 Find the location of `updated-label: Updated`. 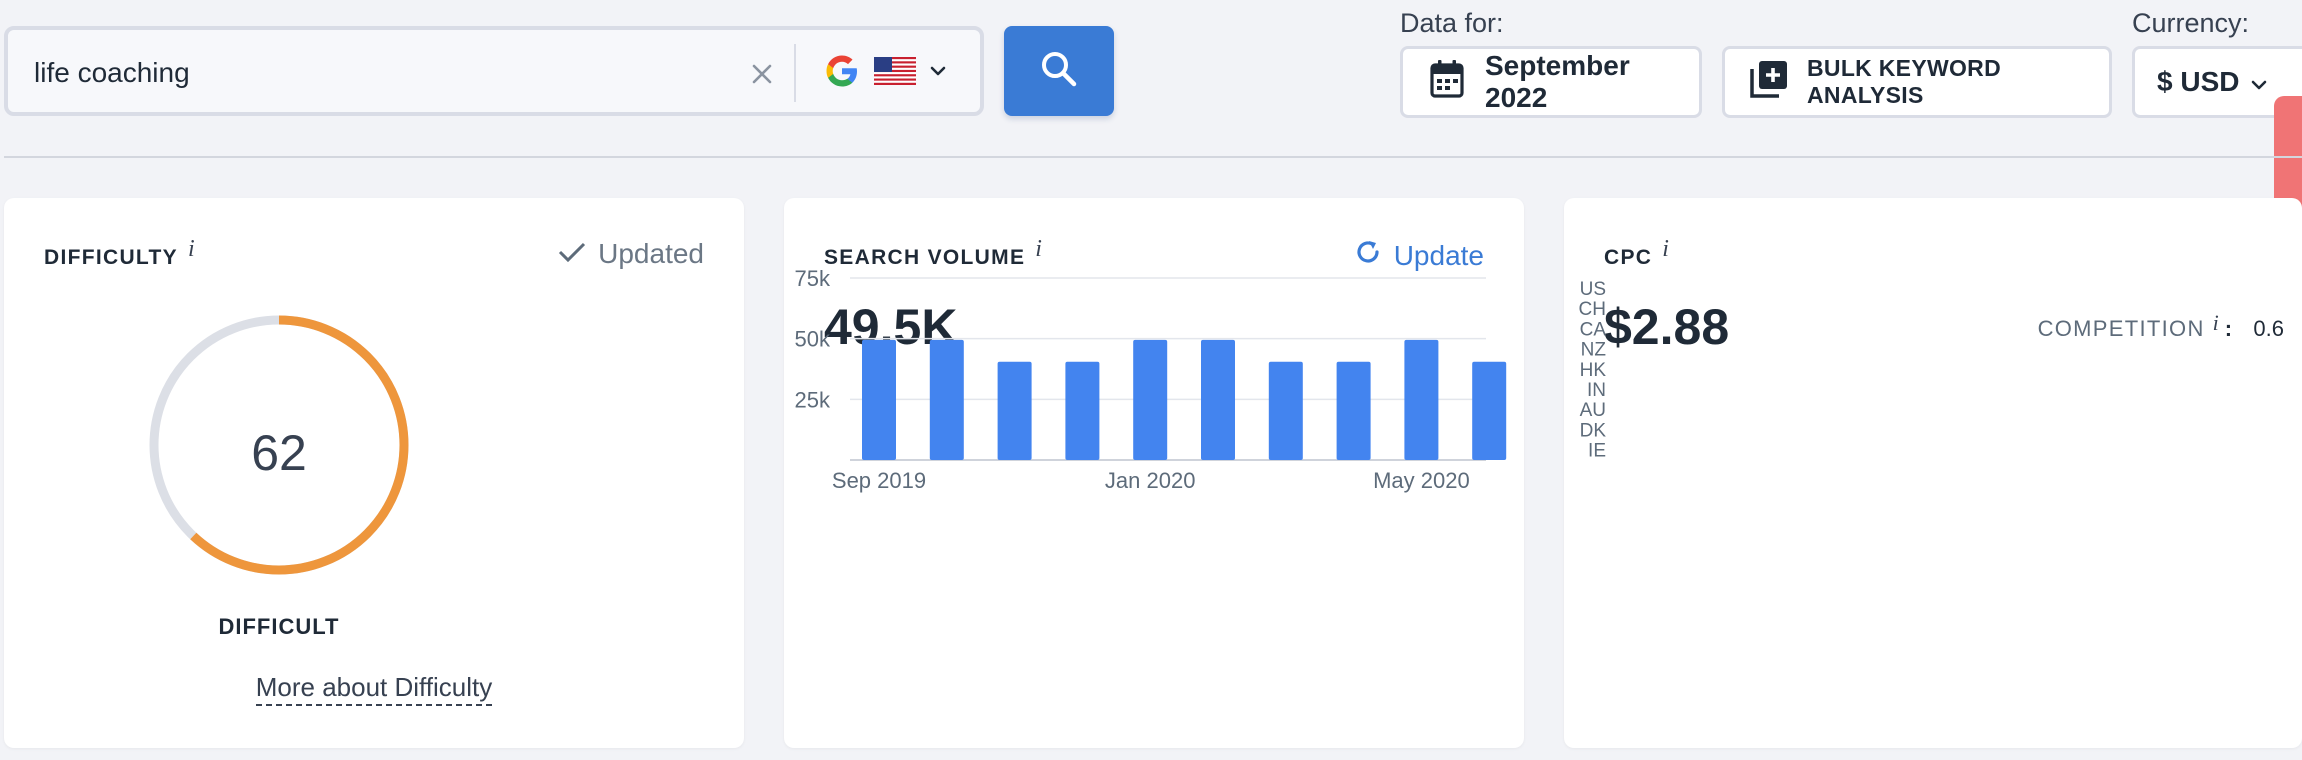

updated-label: Updated is located at coordinates (651, 253).